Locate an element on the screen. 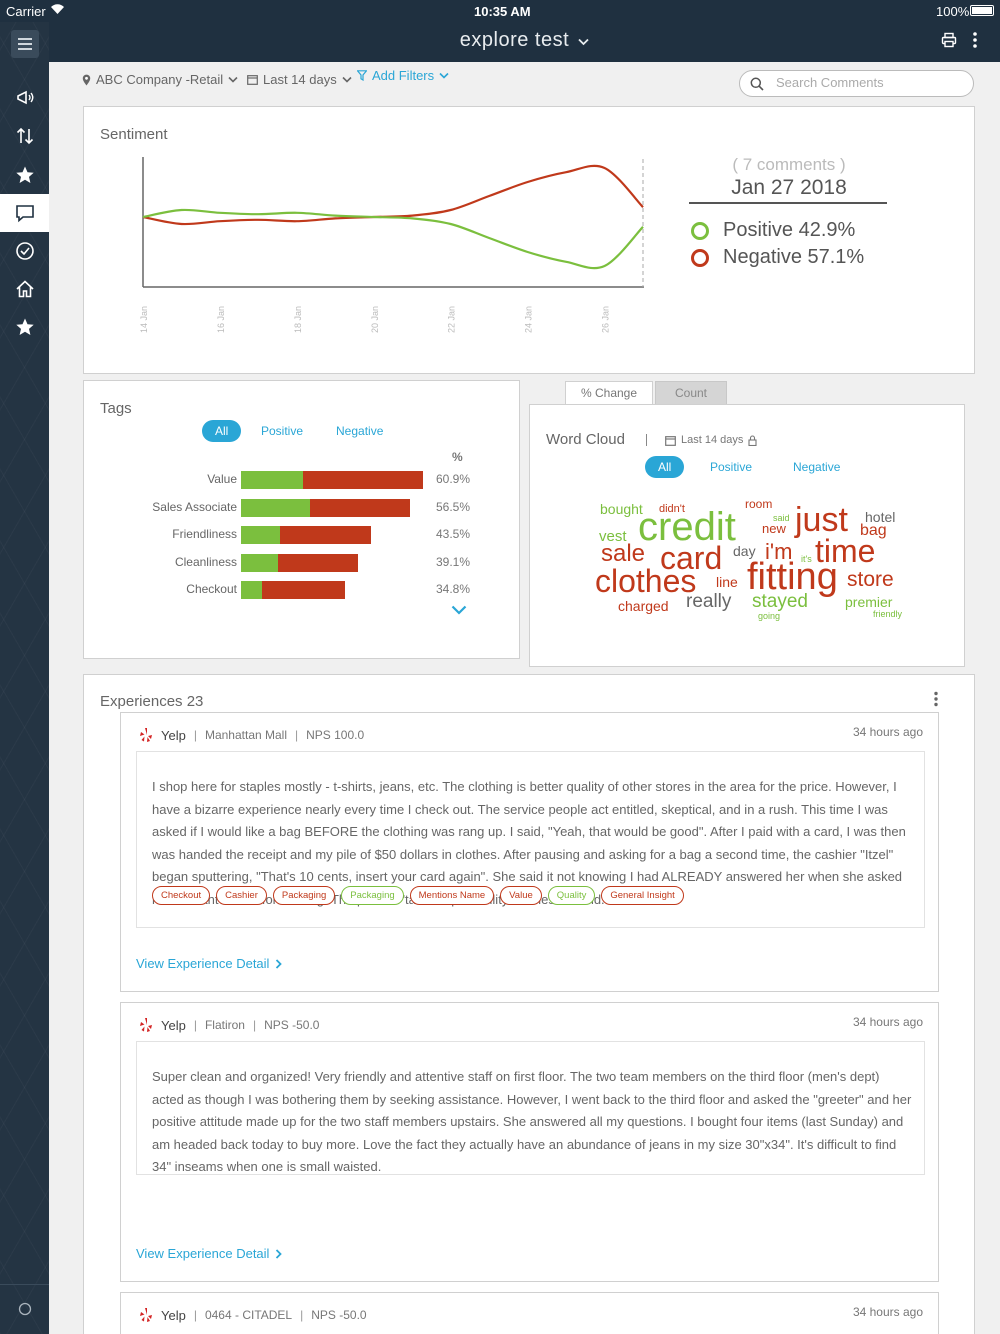 The image size is (1000, 1334). sidebar-item-home is located at coordinates (24, 289).